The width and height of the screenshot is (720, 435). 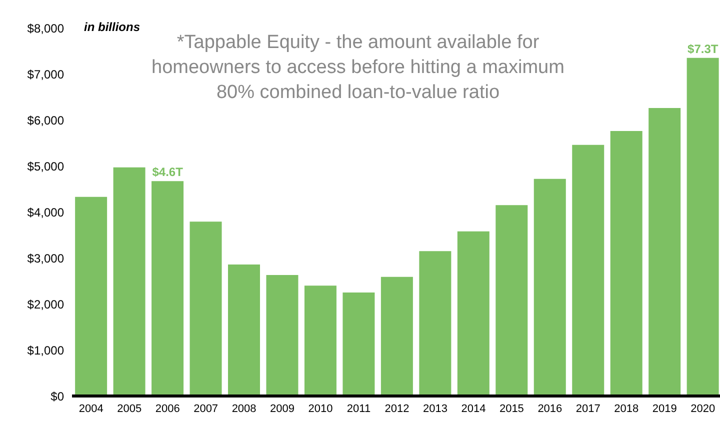 I want to click on x-tick-label: 2017, so click(x=588, y=408).